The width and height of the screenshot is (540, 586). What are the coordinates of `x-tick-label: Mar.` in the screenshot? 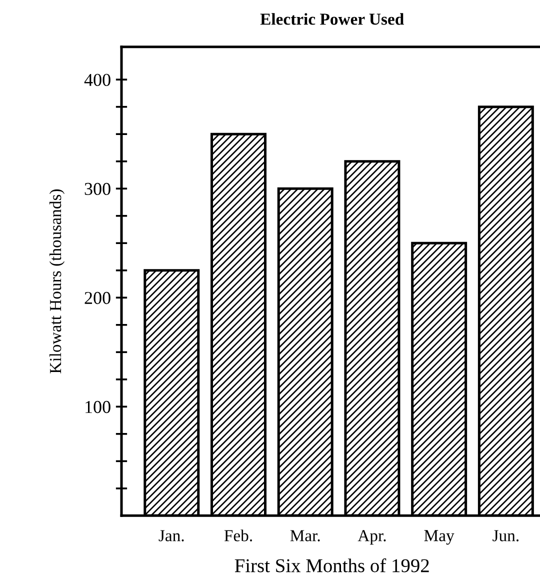 It's located at (305, 536).